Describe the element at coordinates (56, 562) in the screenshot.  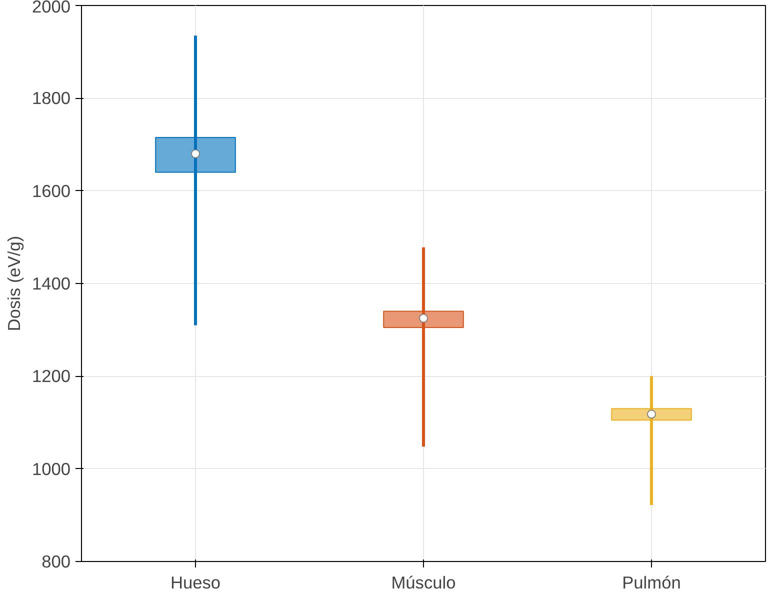
I see `y-tick-label: 800` at that location.